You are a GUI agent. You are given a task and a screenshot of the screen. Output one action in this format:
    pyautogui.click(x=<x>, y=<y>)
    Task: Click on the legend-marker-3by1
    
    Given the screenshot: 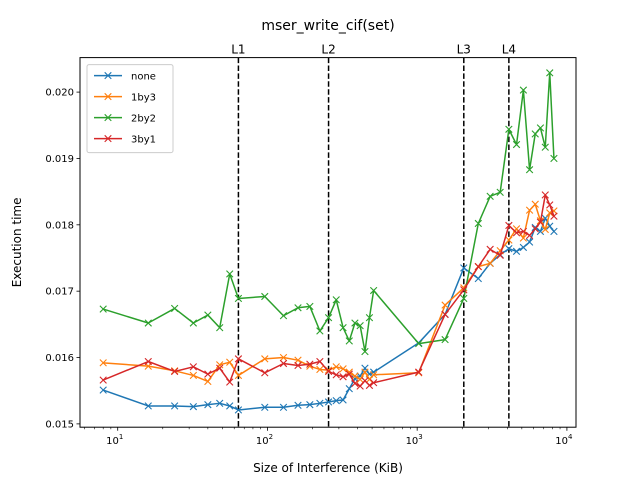 What is the action you would take?
    pyautogui.click(x=108, y=138)
    